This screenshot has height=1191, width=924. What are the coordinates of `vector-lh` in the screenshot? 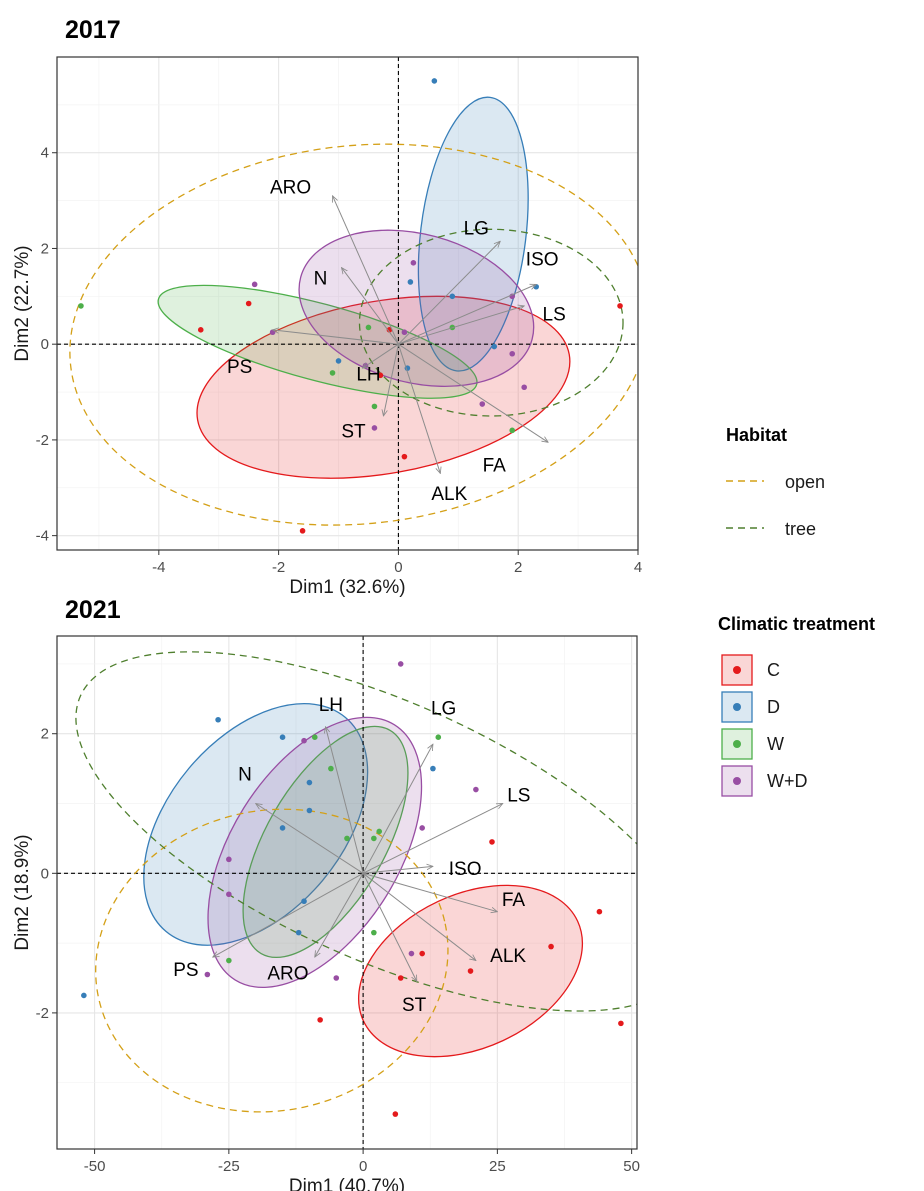 It's located at (345, 800).